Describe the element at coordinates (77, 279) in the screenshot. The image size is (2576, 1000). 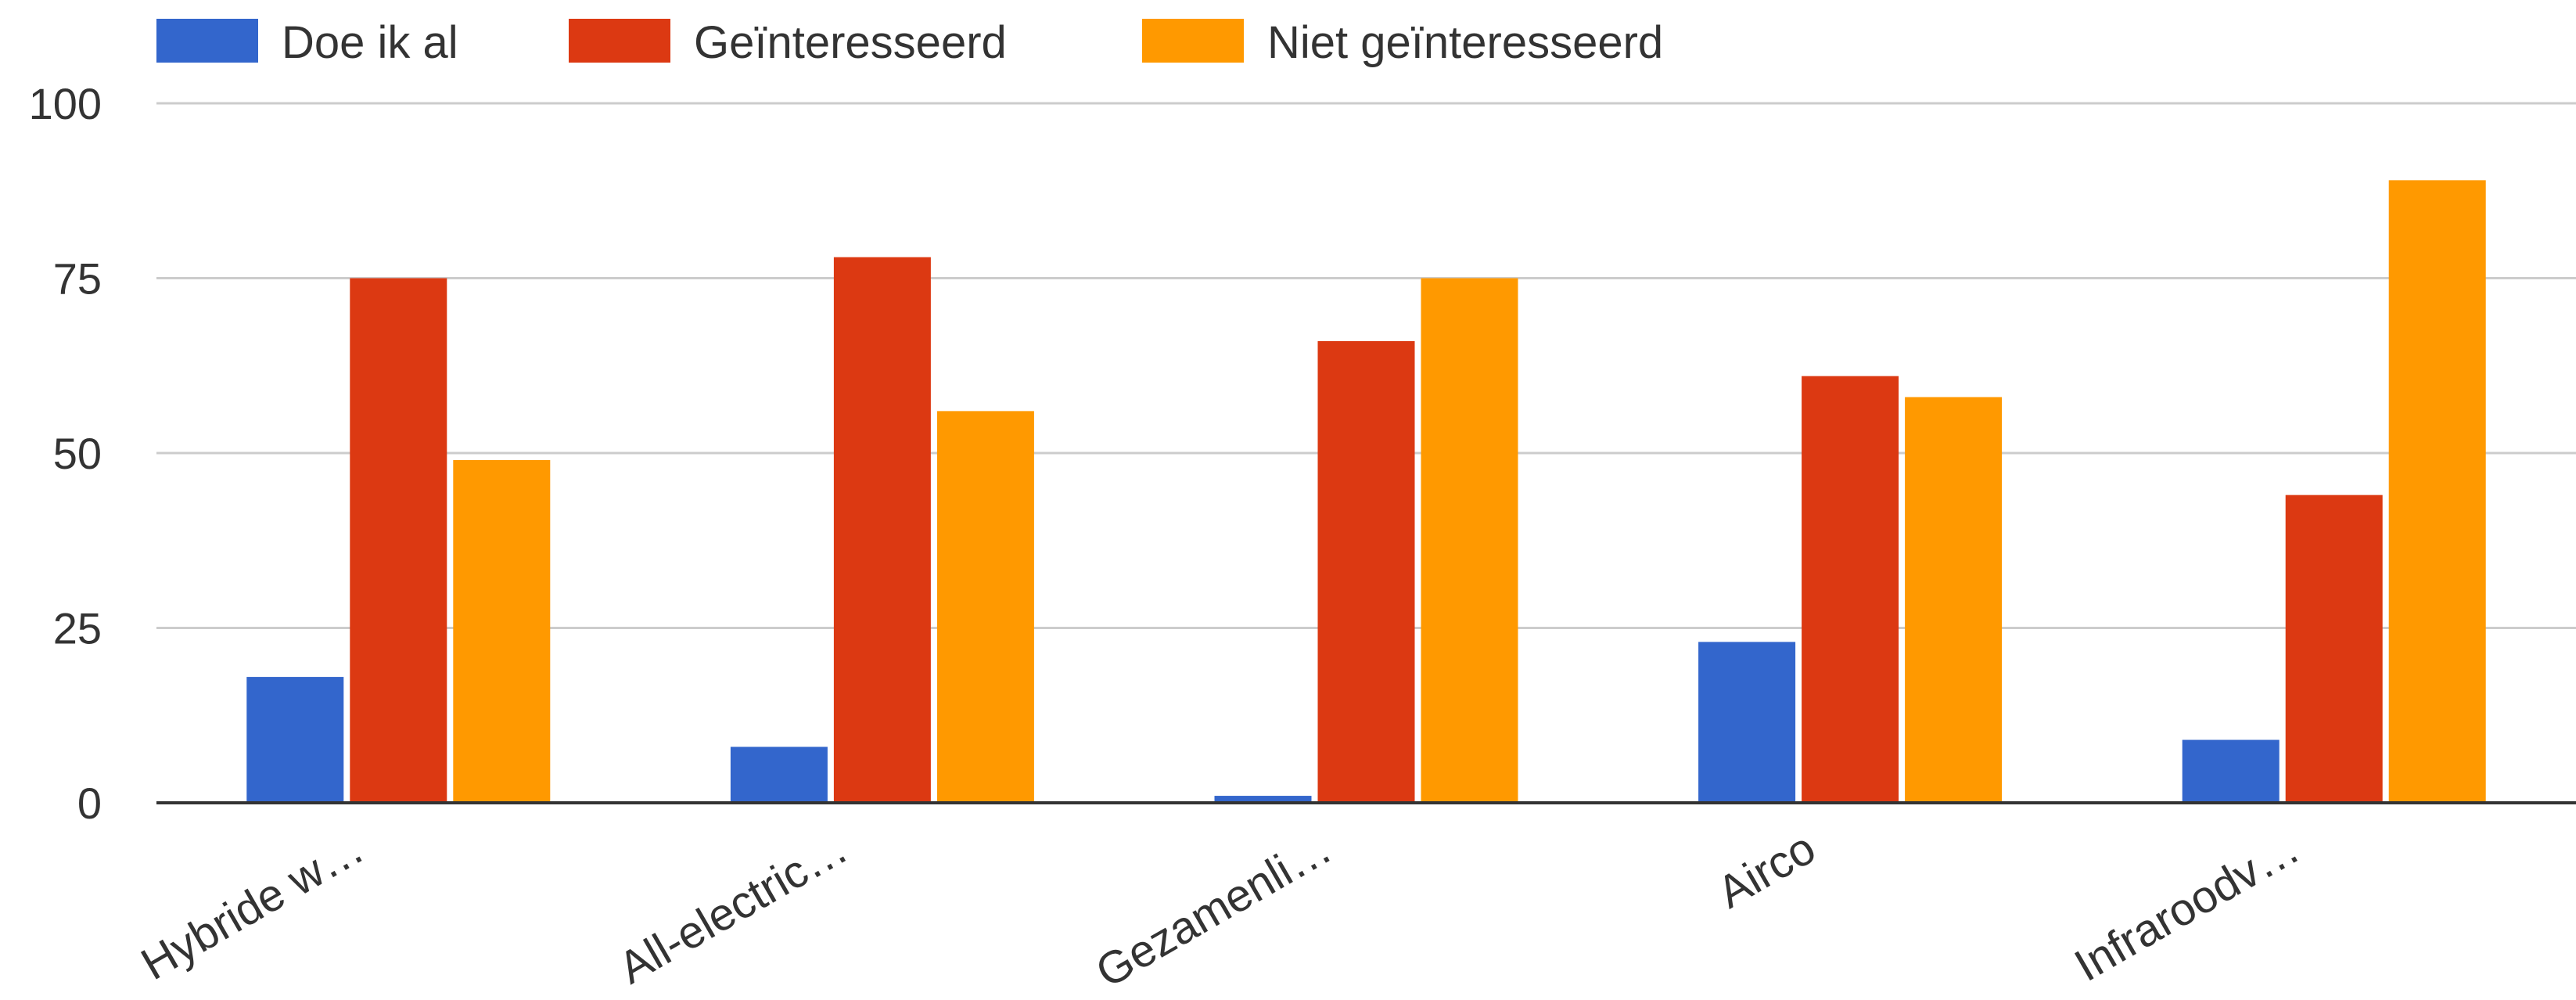
I see `y-tick-label-75: 75` at that location.